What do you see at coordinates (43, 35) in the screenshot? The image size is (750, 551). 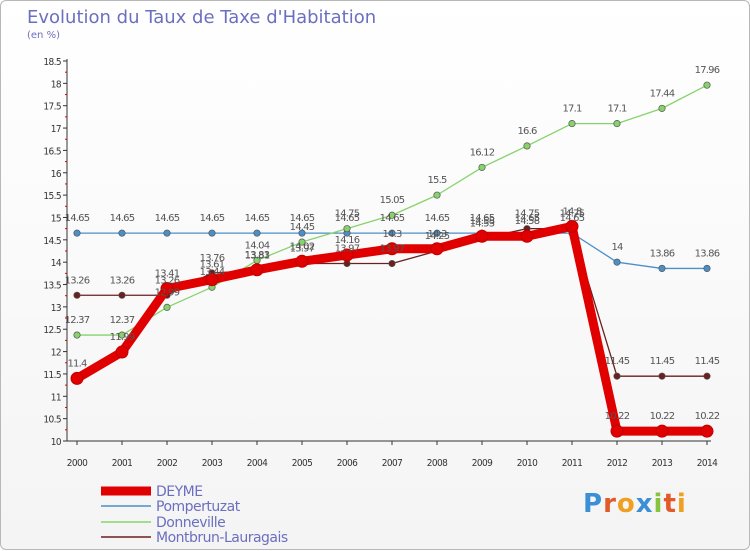 I see `chart-subtitle: (en %)` at bounding box center [43, 35].